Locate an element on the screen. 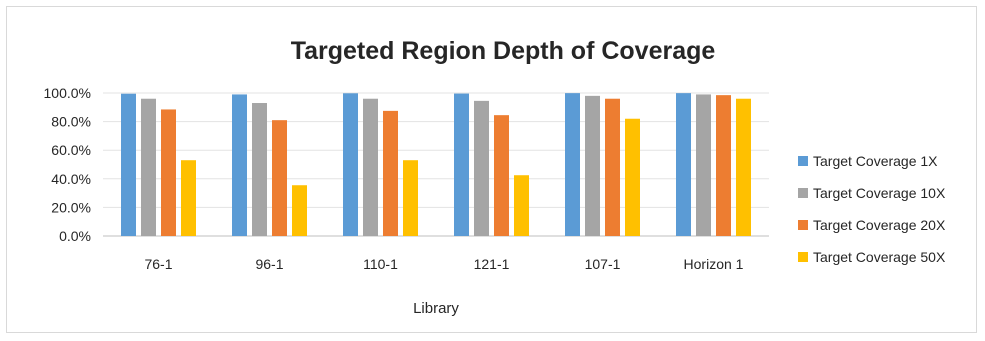  legend-label: Target Coverage 10X is located at coordinates (879, 193).